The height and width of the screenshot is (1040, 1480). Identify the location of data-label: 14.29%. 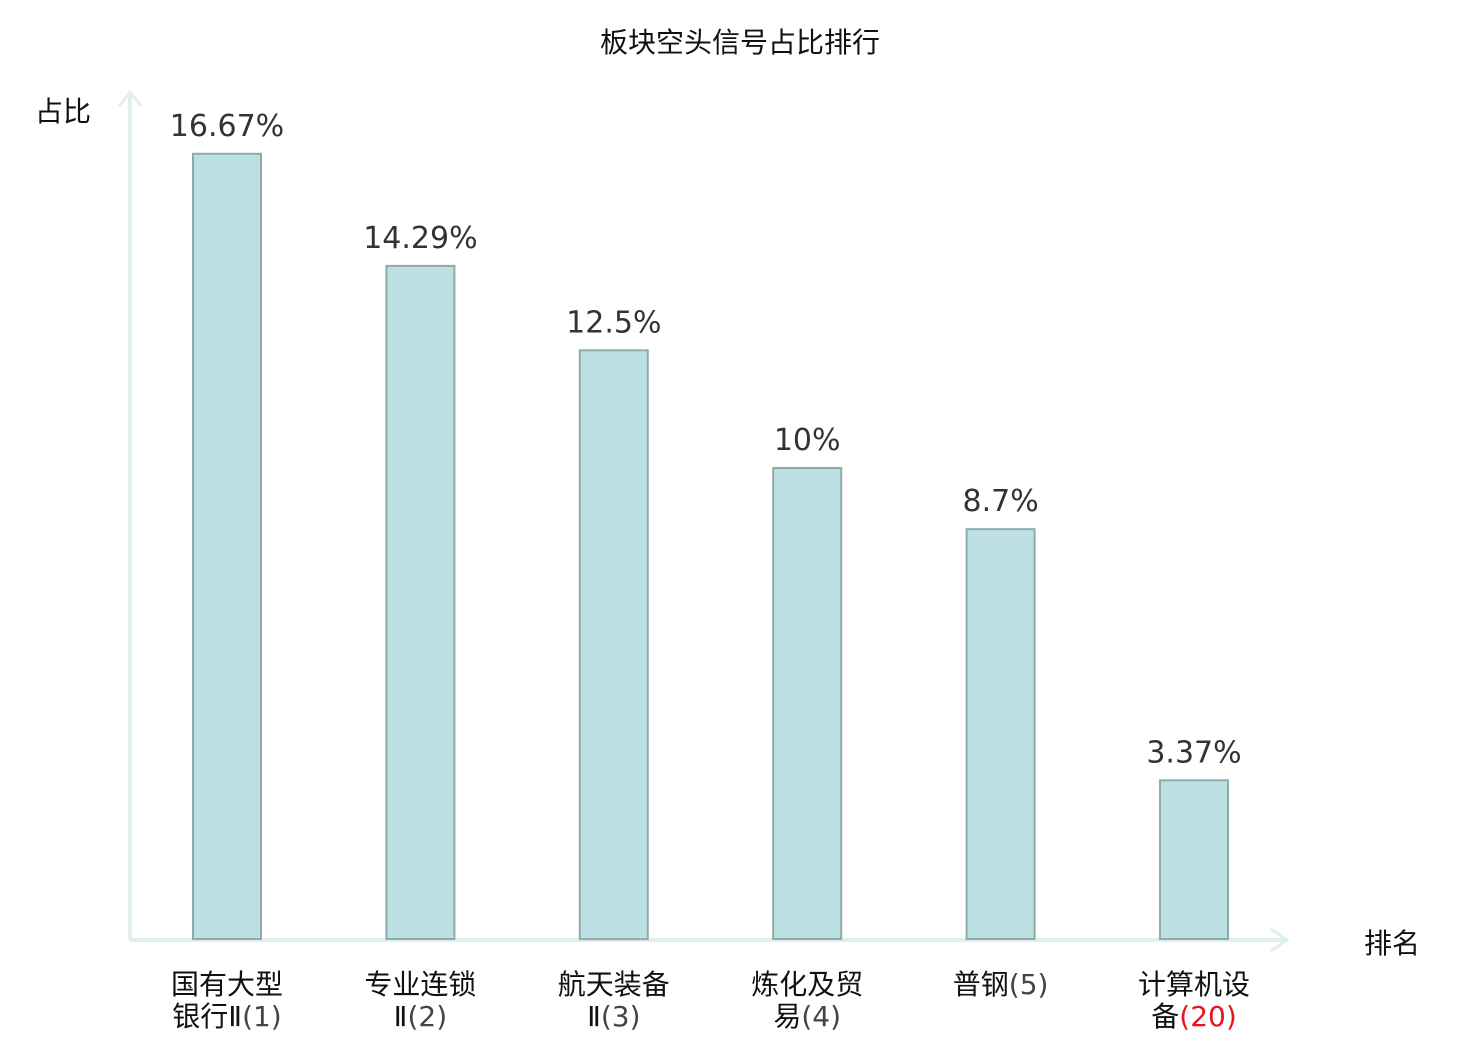
(420, 238).